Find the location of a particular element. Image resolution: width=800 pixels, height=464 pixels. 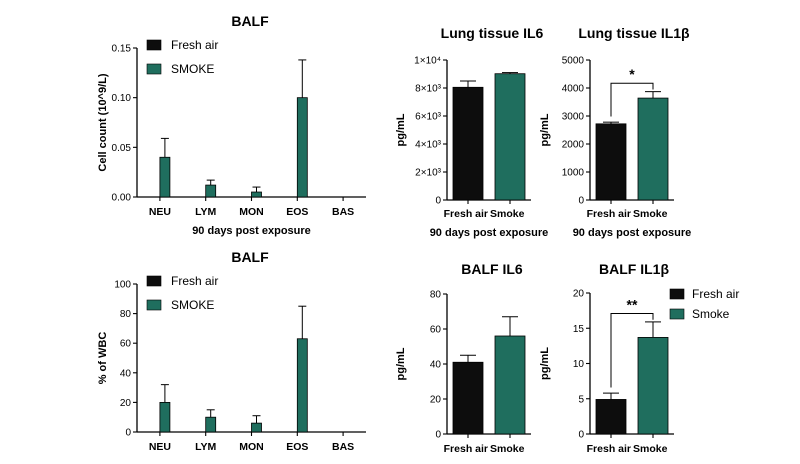

y-tick-label: 2×10³ is located at coordinates (428, 173).